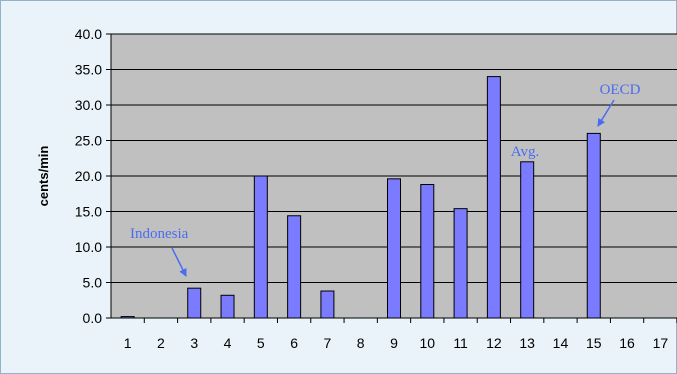  I want to click on y-axis-label: cents/min, so click(43, 176).